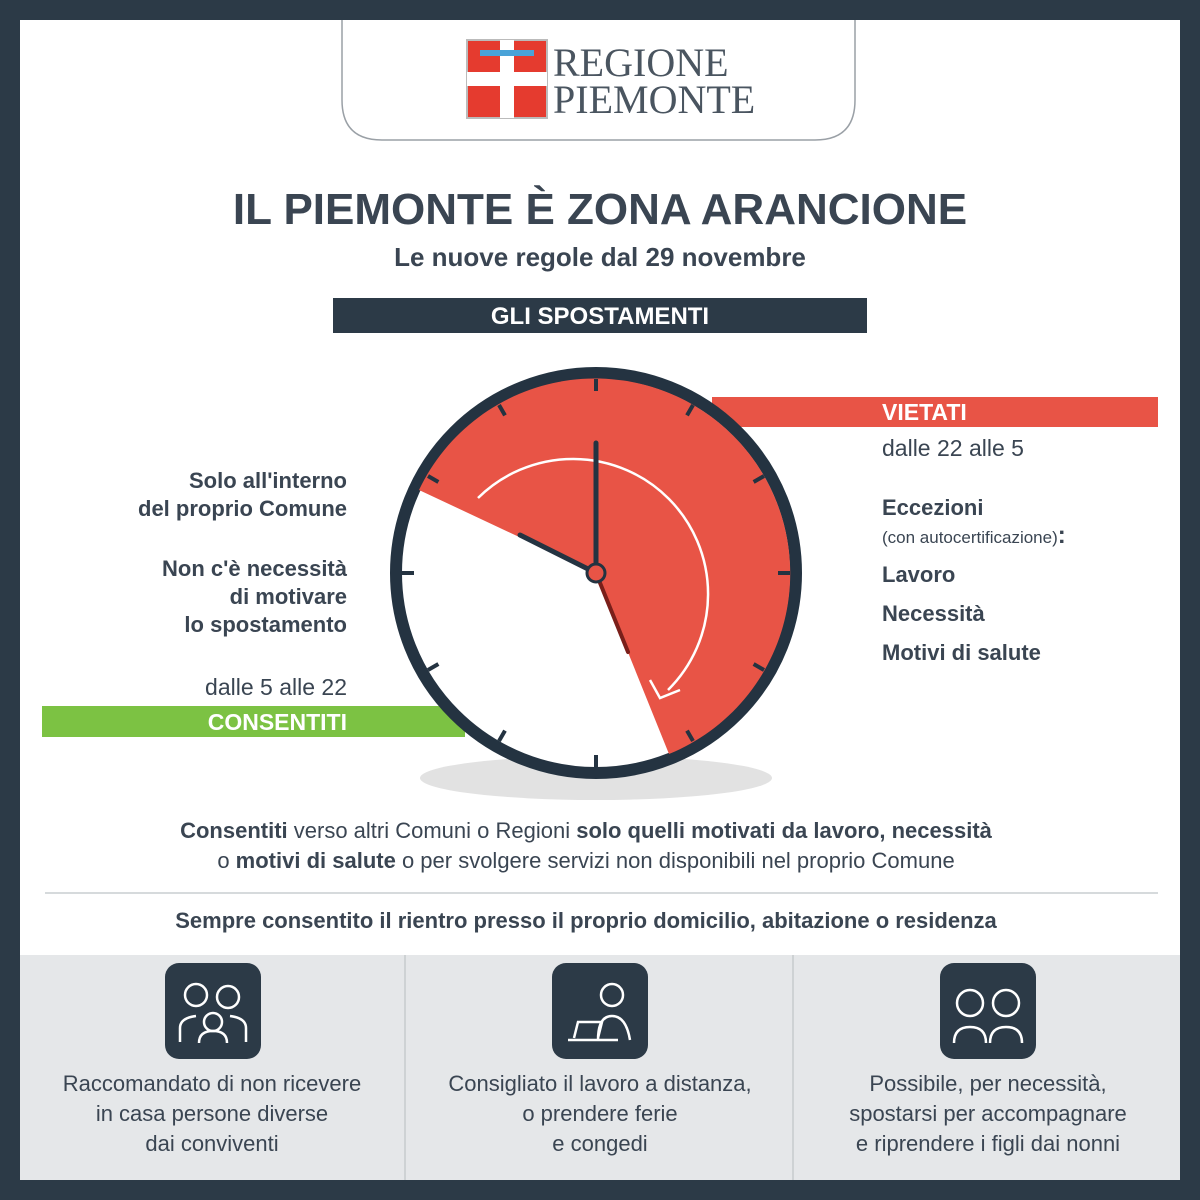  What do you see at coordinates (654, 99) in the screenshot?
I see `logo-text: PIEMONTE` at bounding box center [654, 99].